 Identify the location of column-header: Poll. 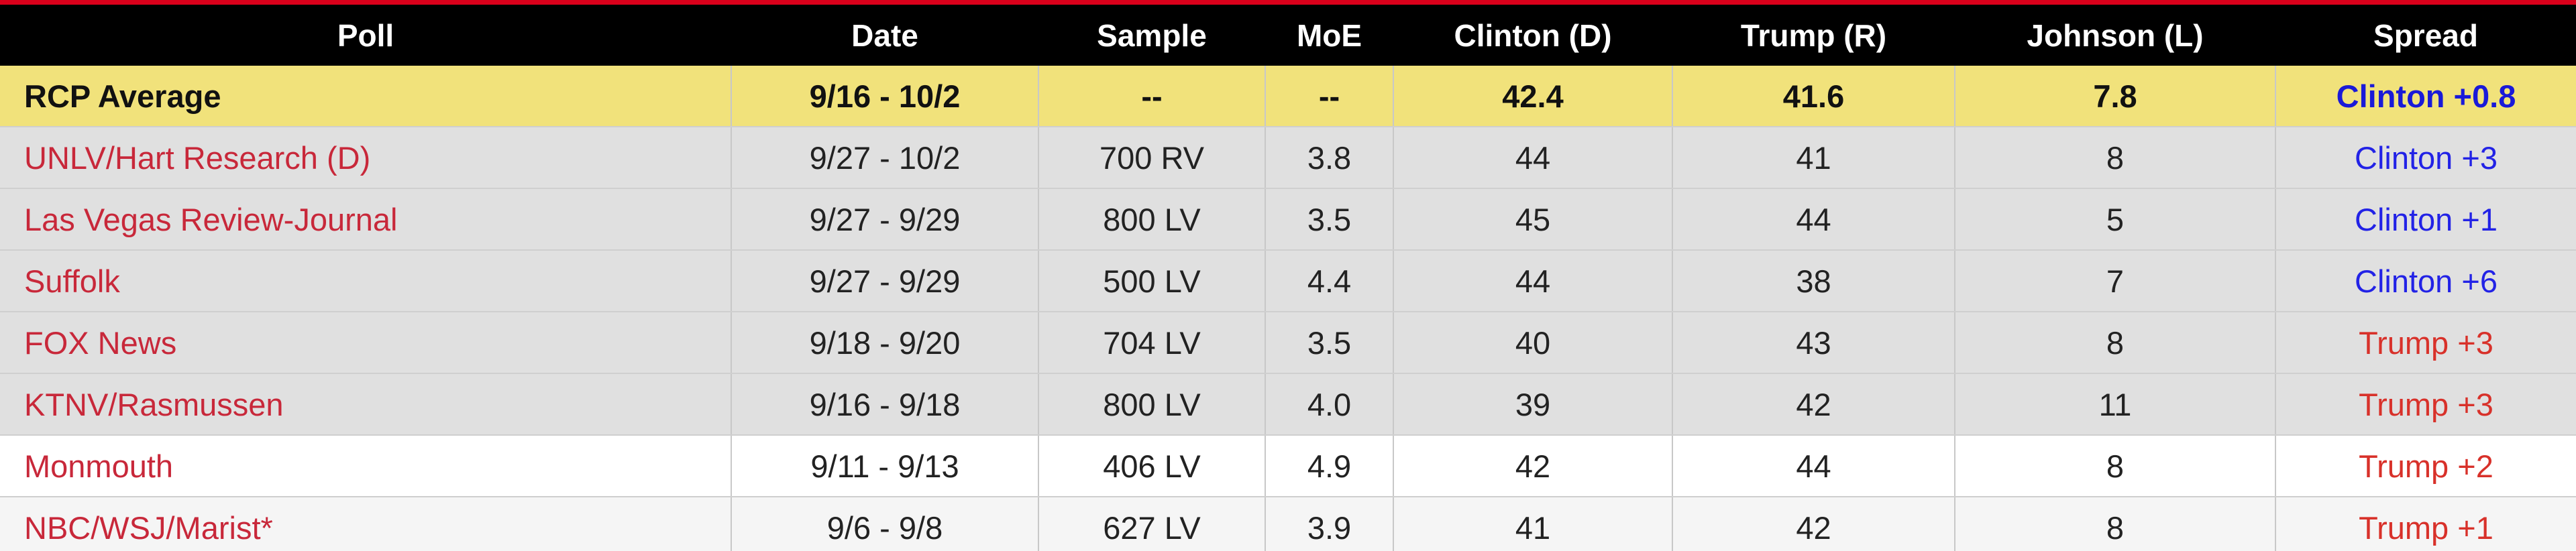
(365, 34).